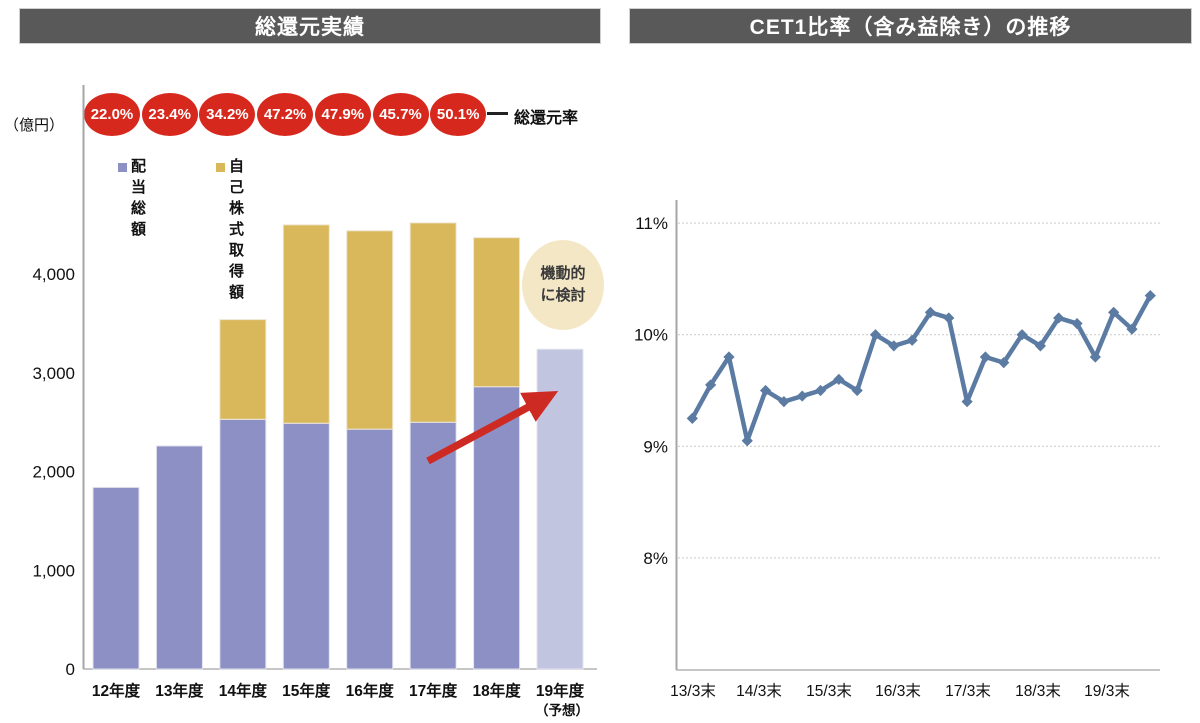 This screenshot has width=1200, height=723. I want to click on bar-y-tick-label: 4,000, so click(53, 274).